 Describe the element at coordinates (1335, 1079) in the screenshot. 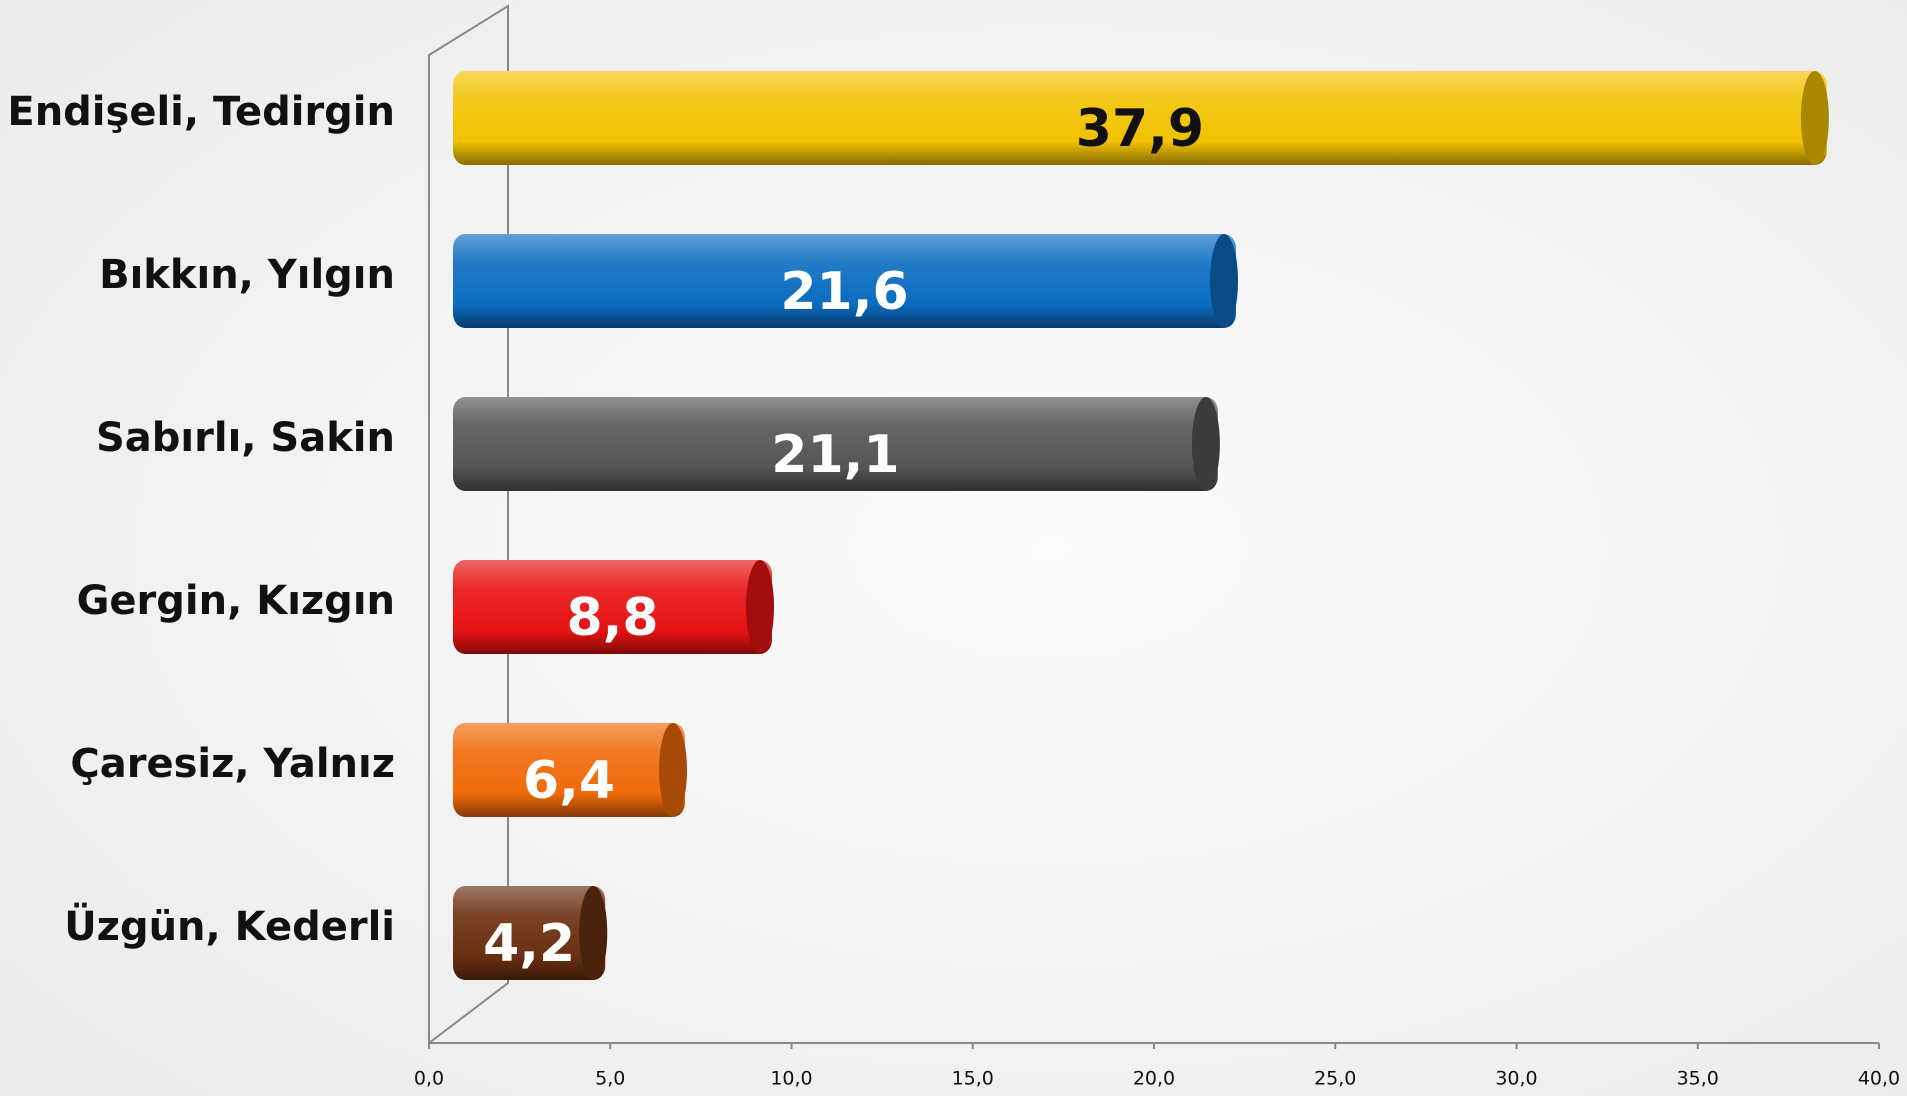

I see `x-tick-label: 25,0` at that location.